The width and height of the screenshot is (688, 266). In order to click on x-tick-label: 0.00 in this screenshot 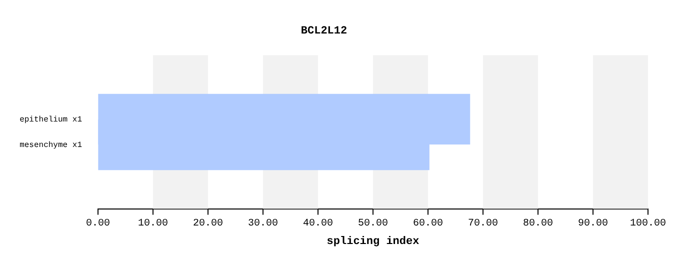, I will do `click(98, 224)`.